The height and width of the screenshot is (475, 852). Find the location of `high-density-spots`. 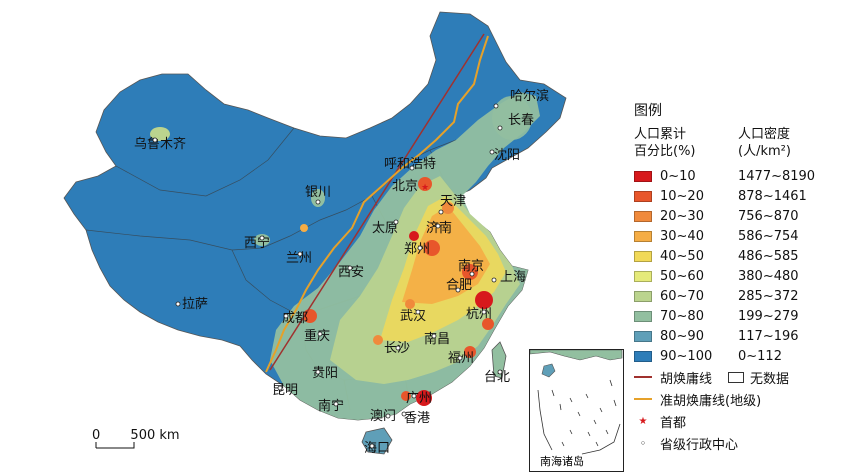

high-density-spots is located at coordinates (397, 291).